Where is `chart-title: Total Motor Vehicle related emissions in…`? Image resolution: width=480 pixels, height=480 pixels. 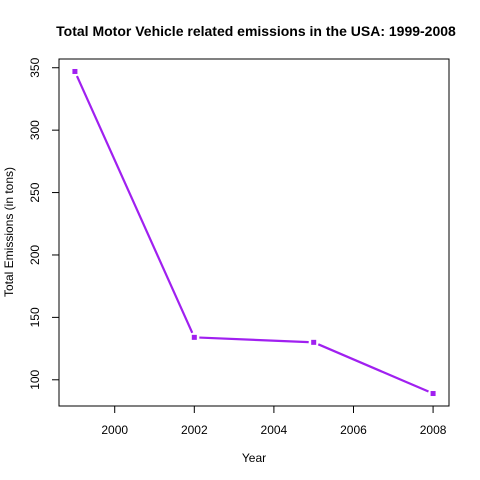 chart-title: Total Motor Vehicle related emissions in… is located at coordinates (256, 31).